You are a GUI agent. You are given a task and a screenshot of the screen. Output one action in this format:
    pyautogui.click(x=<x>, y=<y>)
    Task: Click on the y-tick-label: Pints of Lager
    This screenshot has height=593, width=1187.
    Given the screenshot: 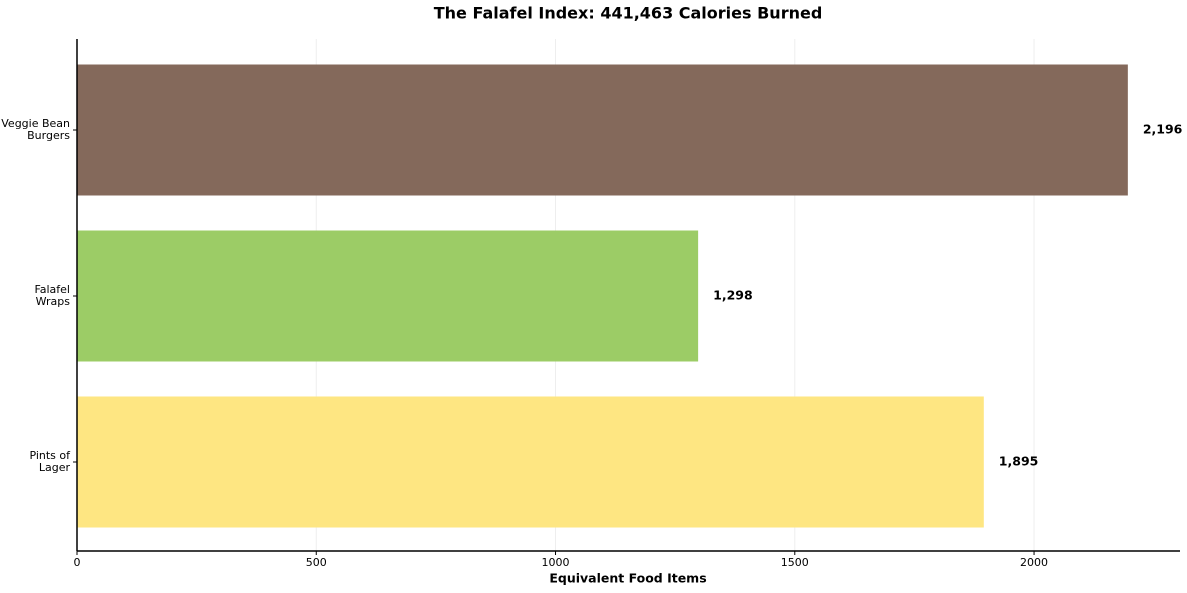 What is the action you would take?
    pyautogui.click(x=49, y=461)
    